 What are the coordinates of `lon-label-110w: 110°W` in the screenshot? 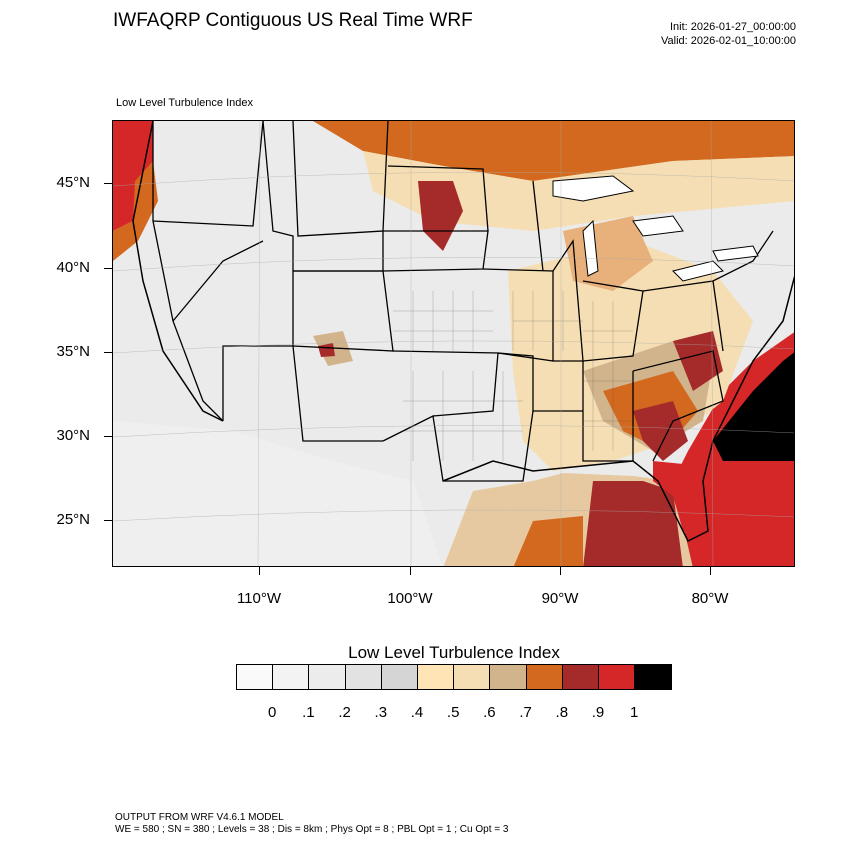 It's located at (259, 598).